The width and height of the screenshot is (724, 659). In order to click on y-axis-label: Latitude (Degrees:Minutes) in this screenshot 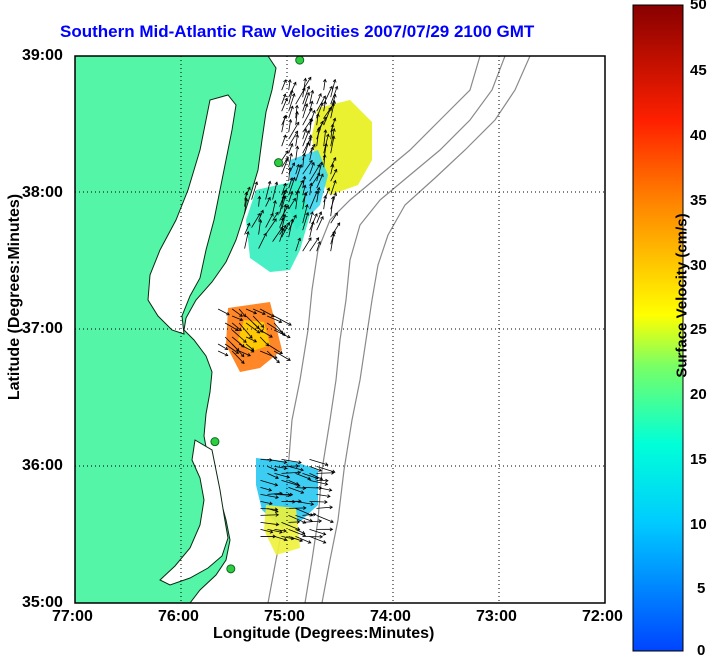, I will do `click(15, 297)`.